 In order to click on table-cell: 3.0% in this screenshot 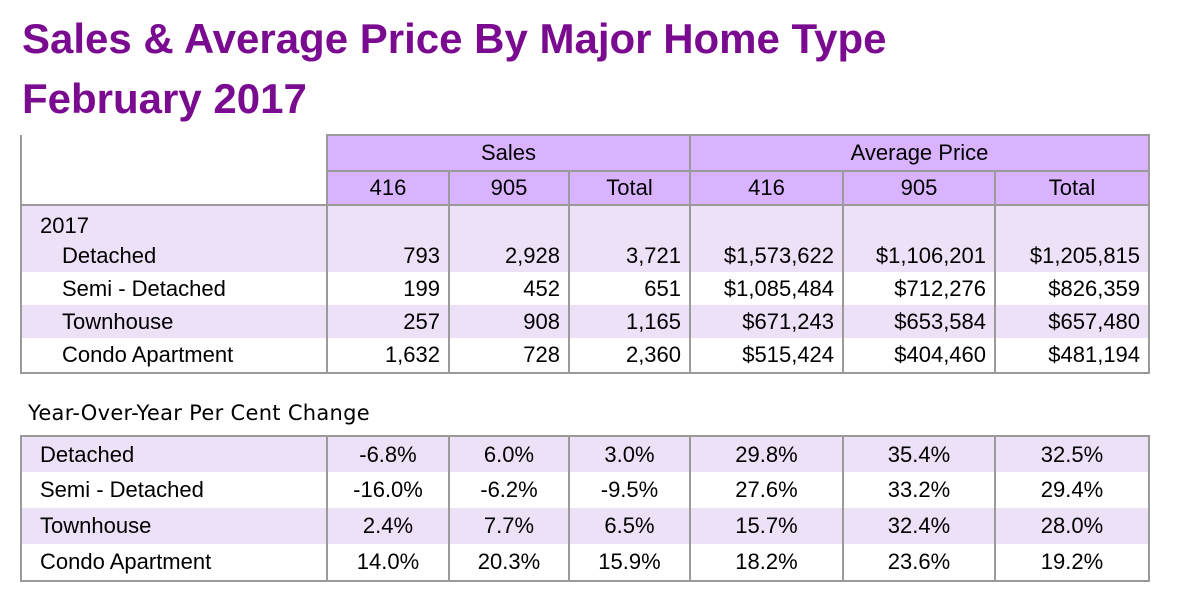, I will do `click(629, 454)`.